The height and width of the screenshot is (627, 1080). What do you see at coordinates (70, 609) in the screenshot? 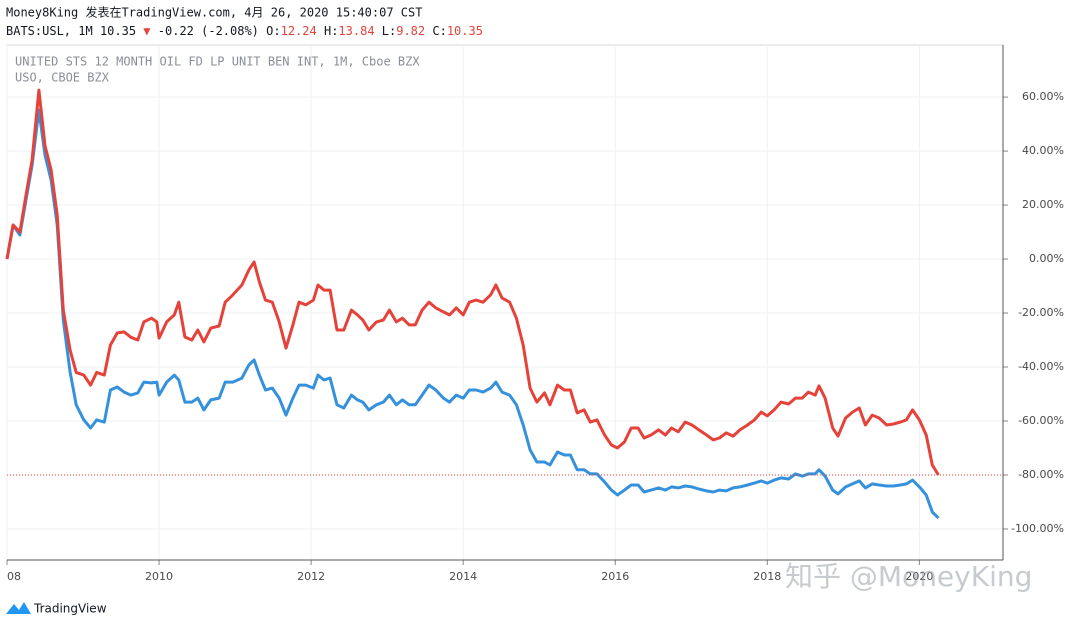
I see `branding: TradingView` at bounding box center [70, 609].